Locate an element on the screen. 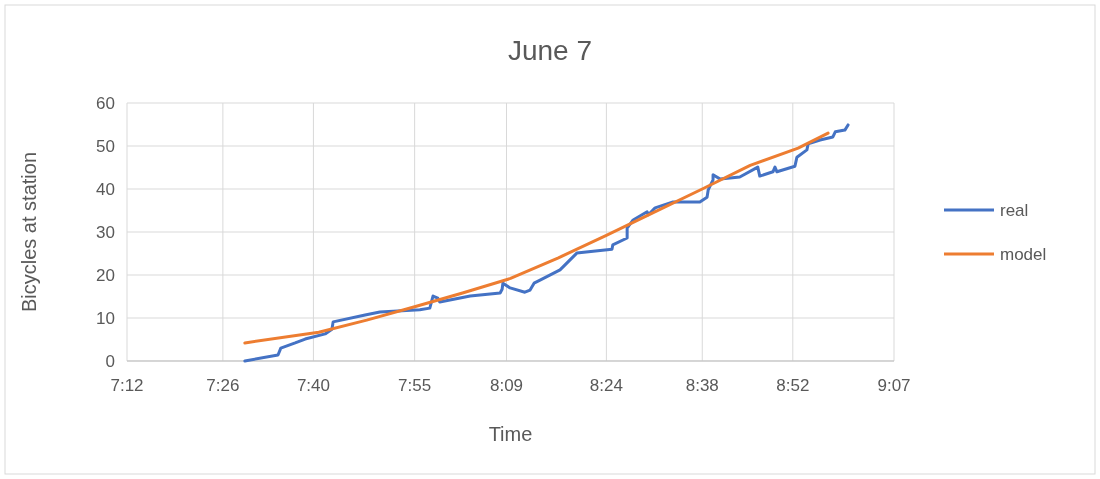  y-tick-label: 30 is located at coordinates (105, 232).